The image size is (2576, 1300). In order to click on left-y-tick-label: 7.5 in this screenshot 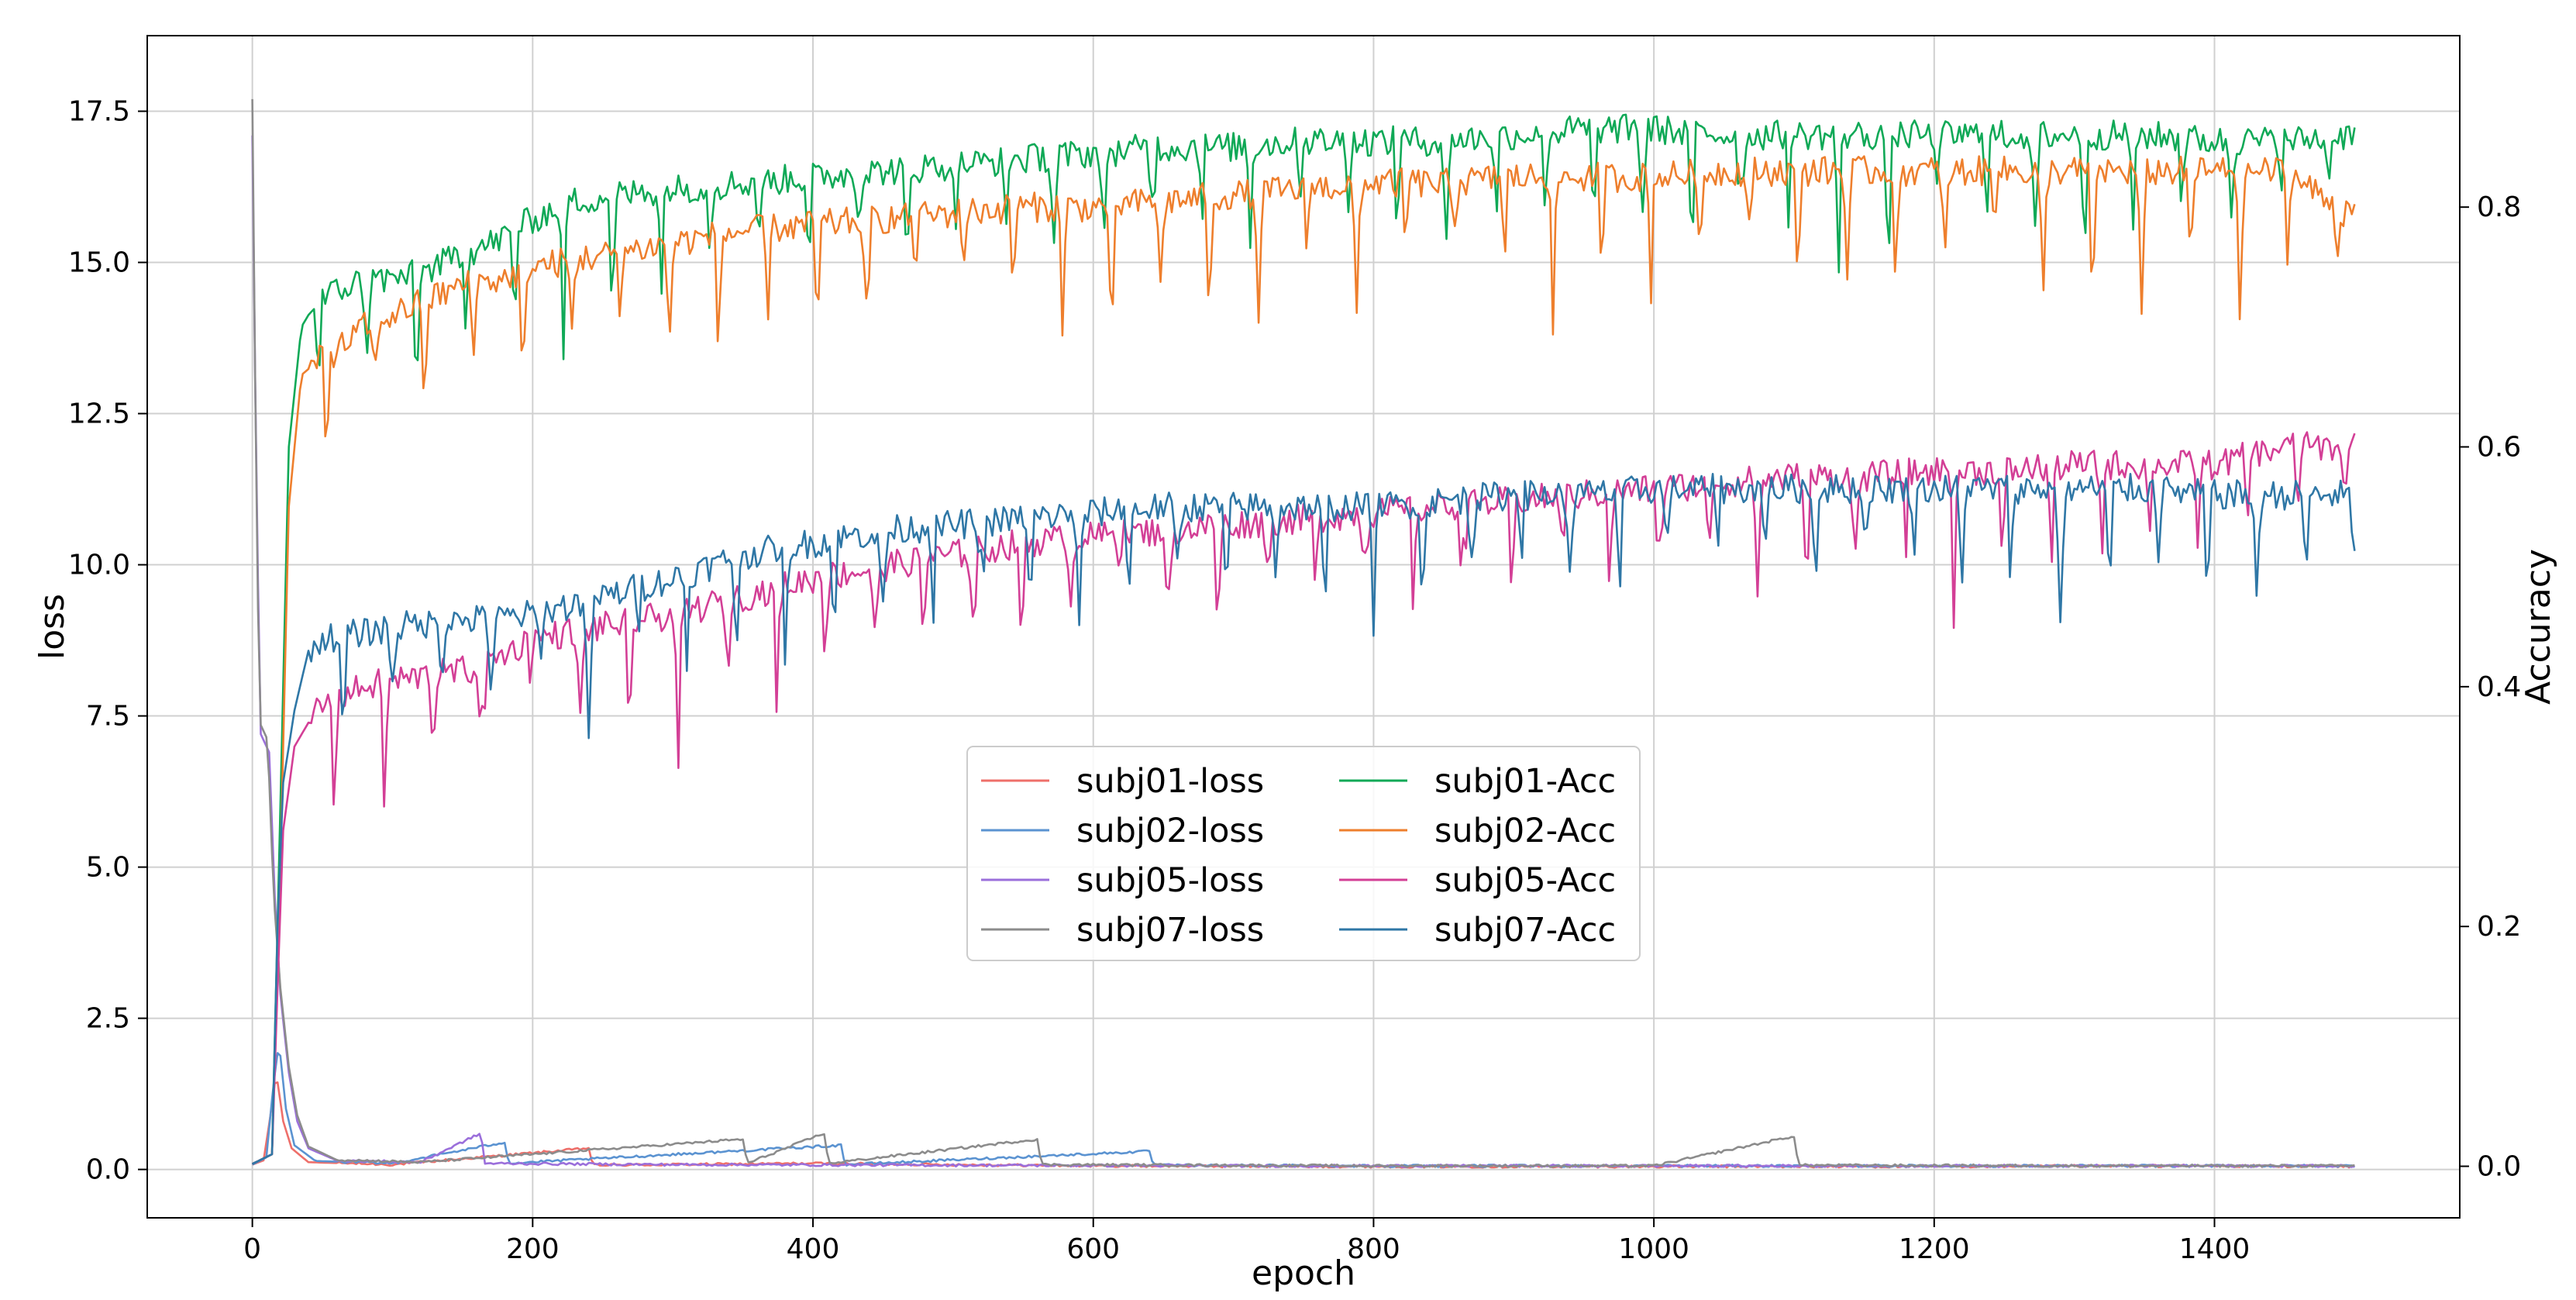, I will do `click(108, 717)`.